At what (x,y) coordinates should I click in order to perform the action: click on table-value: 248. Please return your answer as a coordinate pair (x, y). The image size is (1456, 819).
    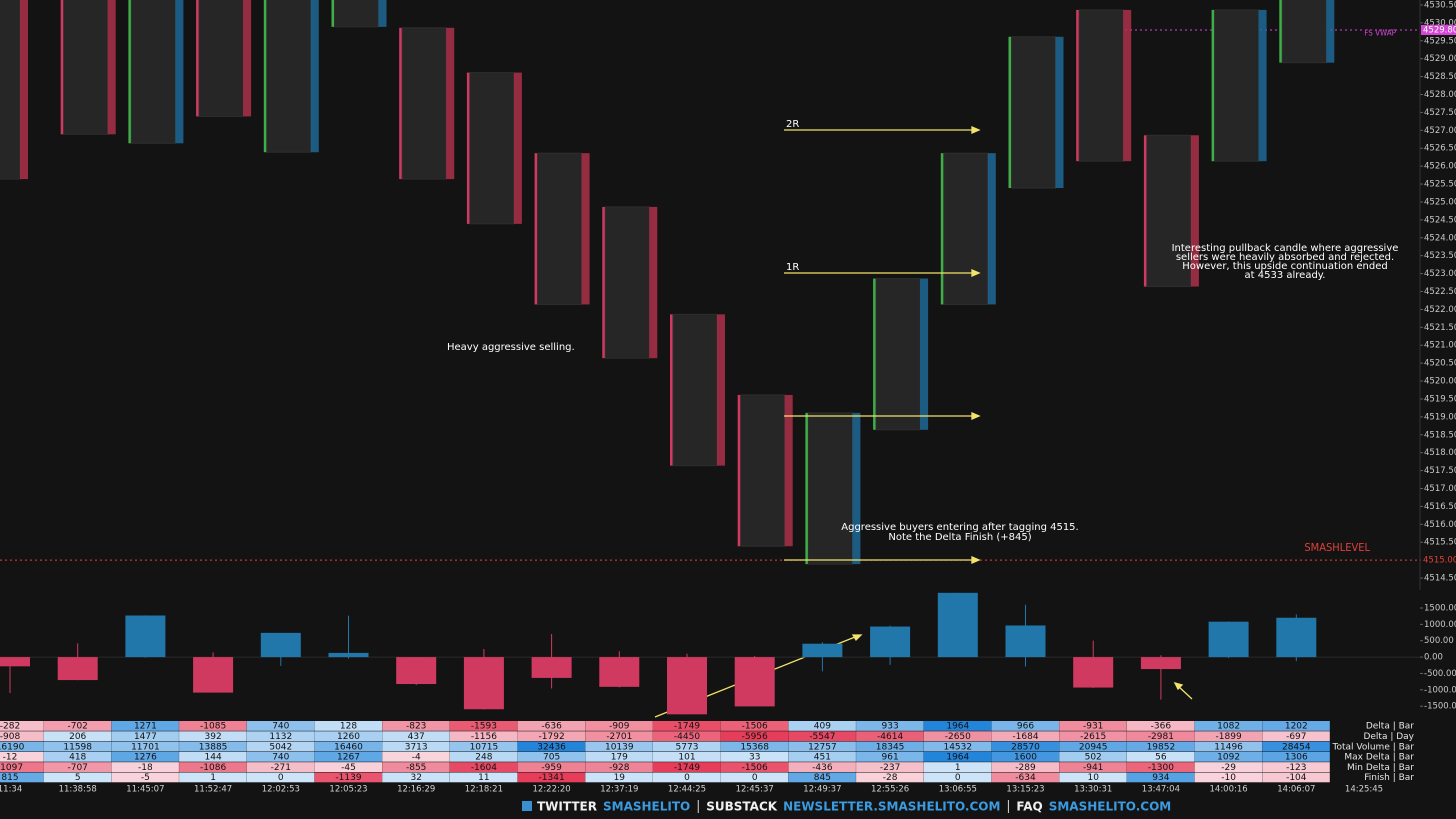
    Looking at the image, I should click on (483, 758).